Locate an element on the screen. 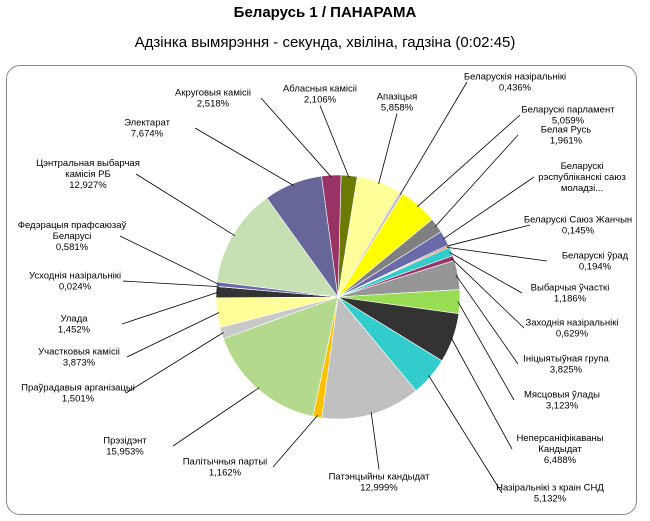 Image resolution: width=650 pixels, height=521 pixels. slice-value-label: 5,059% is located at coordinates (568, 121).